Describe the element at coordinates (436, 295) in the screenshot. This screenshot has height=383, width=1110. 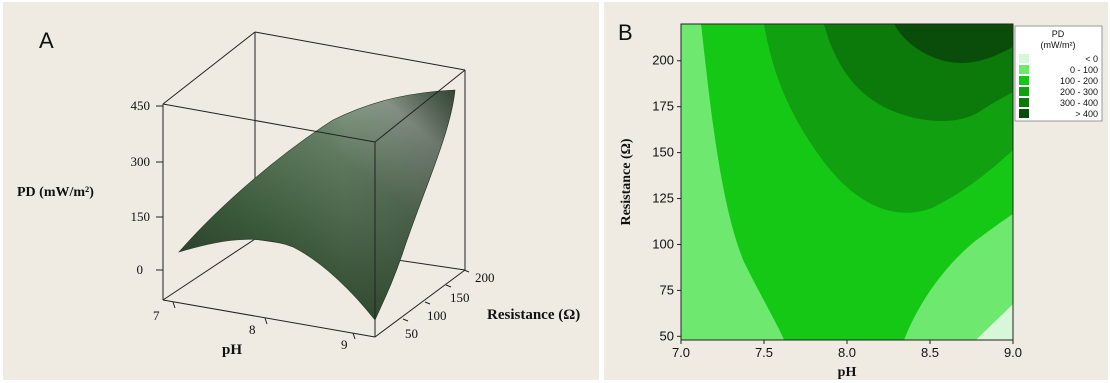
I see `y-tick-marks` at that location.